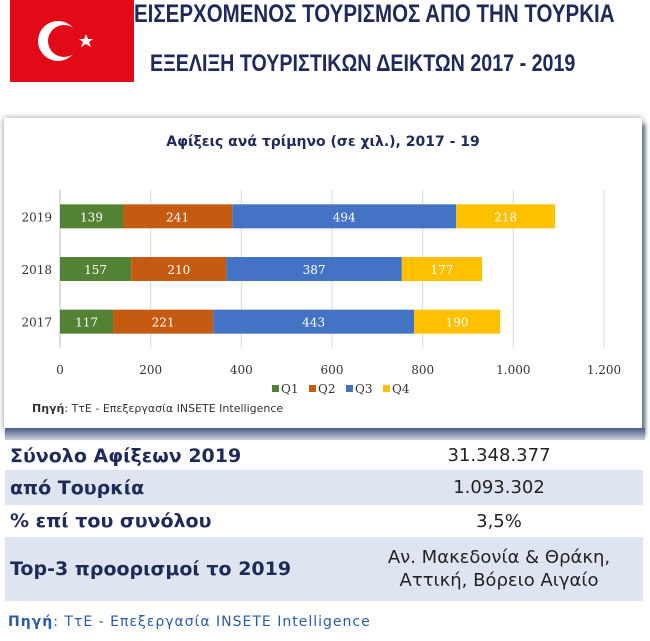 This screenshot has height=641, width=650. Describe the element at coordinates (150, 370) in the screenshot. I see `x-tick-label: 200` at that location.